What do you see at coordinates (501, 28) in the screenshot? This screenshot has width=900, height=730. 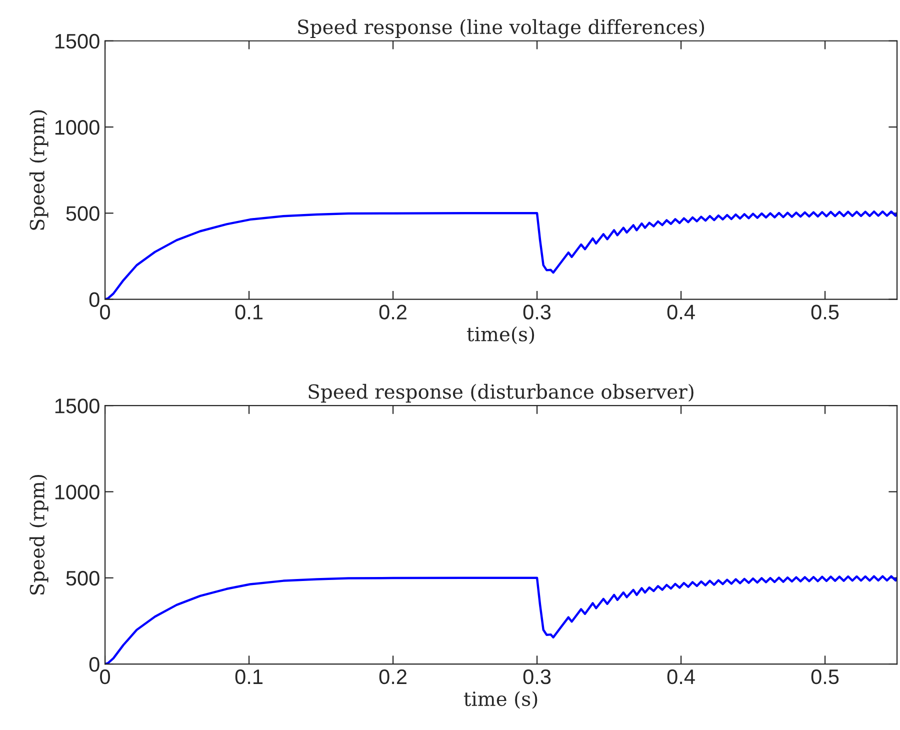 I see `chart-title: Speed response (line voltage differences)` at bounding box center [501, 28].